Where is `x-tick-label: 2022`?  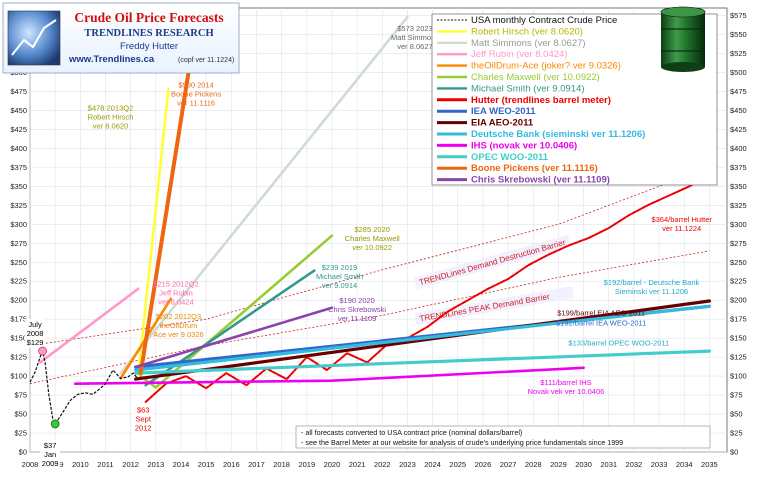 x-tick-label: 2022 is located at coordinates (382, 464).